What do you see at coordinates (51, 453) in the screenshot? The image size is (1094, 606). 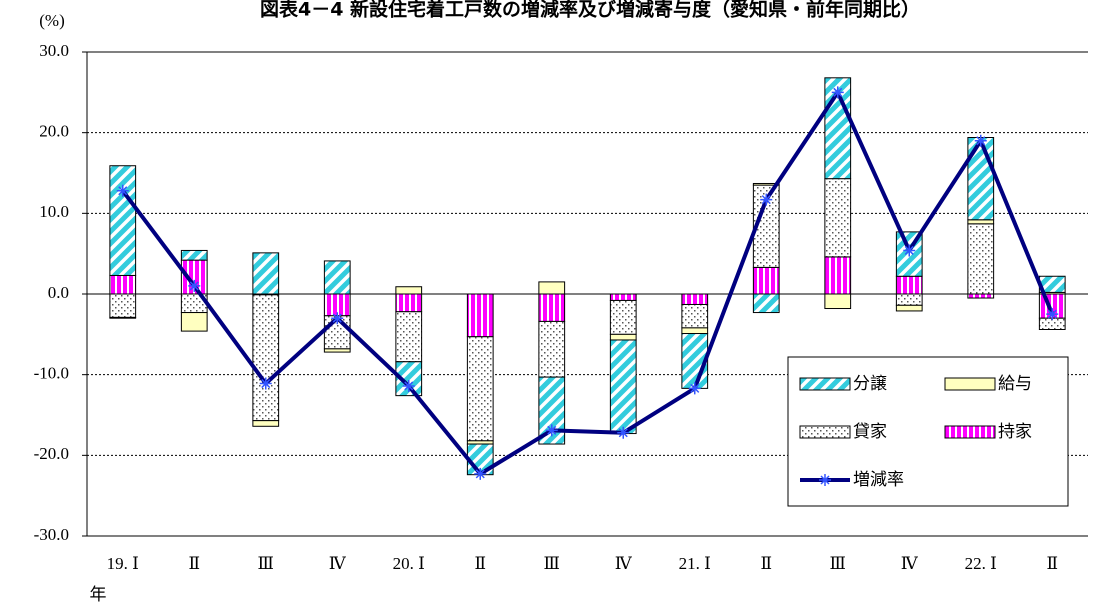 I see `y-tick-label: -20.0` at bounding box center [51, 453].